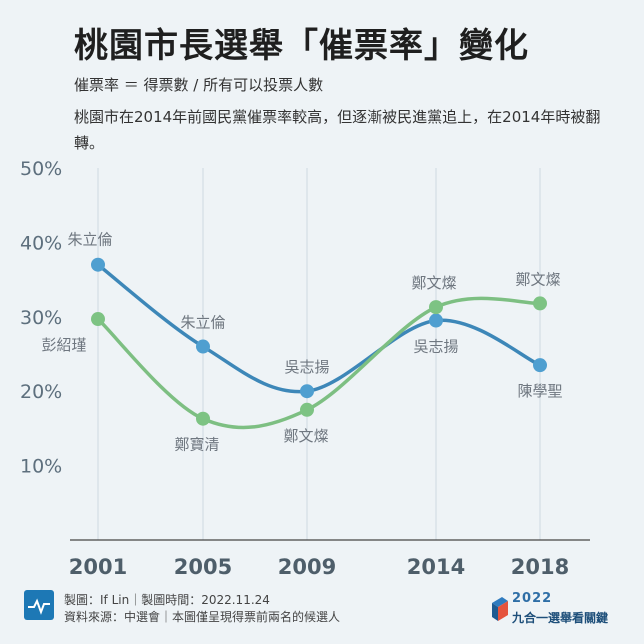 The height and width of the screenshot is (644, 644). Describe the element at coordinates (500, 609) in the screenshot. I see `ballot-box-icon` at that location.